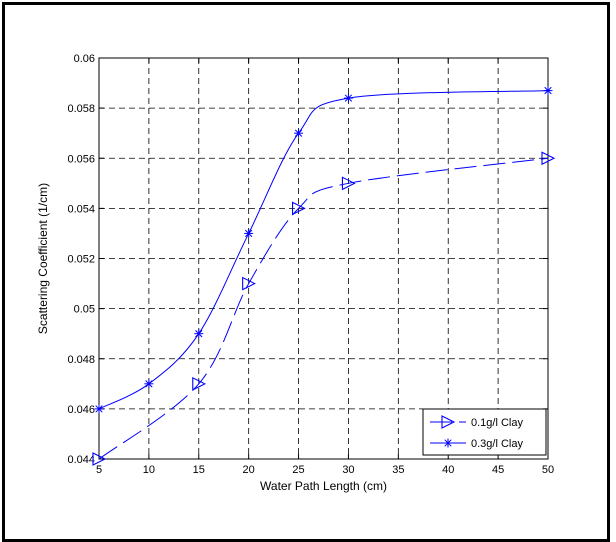 This screenshot has width=616, height=542. Describe the element at coordinates (99, 470) in the screenshot. I see `x-tick-label: 5` at that location.